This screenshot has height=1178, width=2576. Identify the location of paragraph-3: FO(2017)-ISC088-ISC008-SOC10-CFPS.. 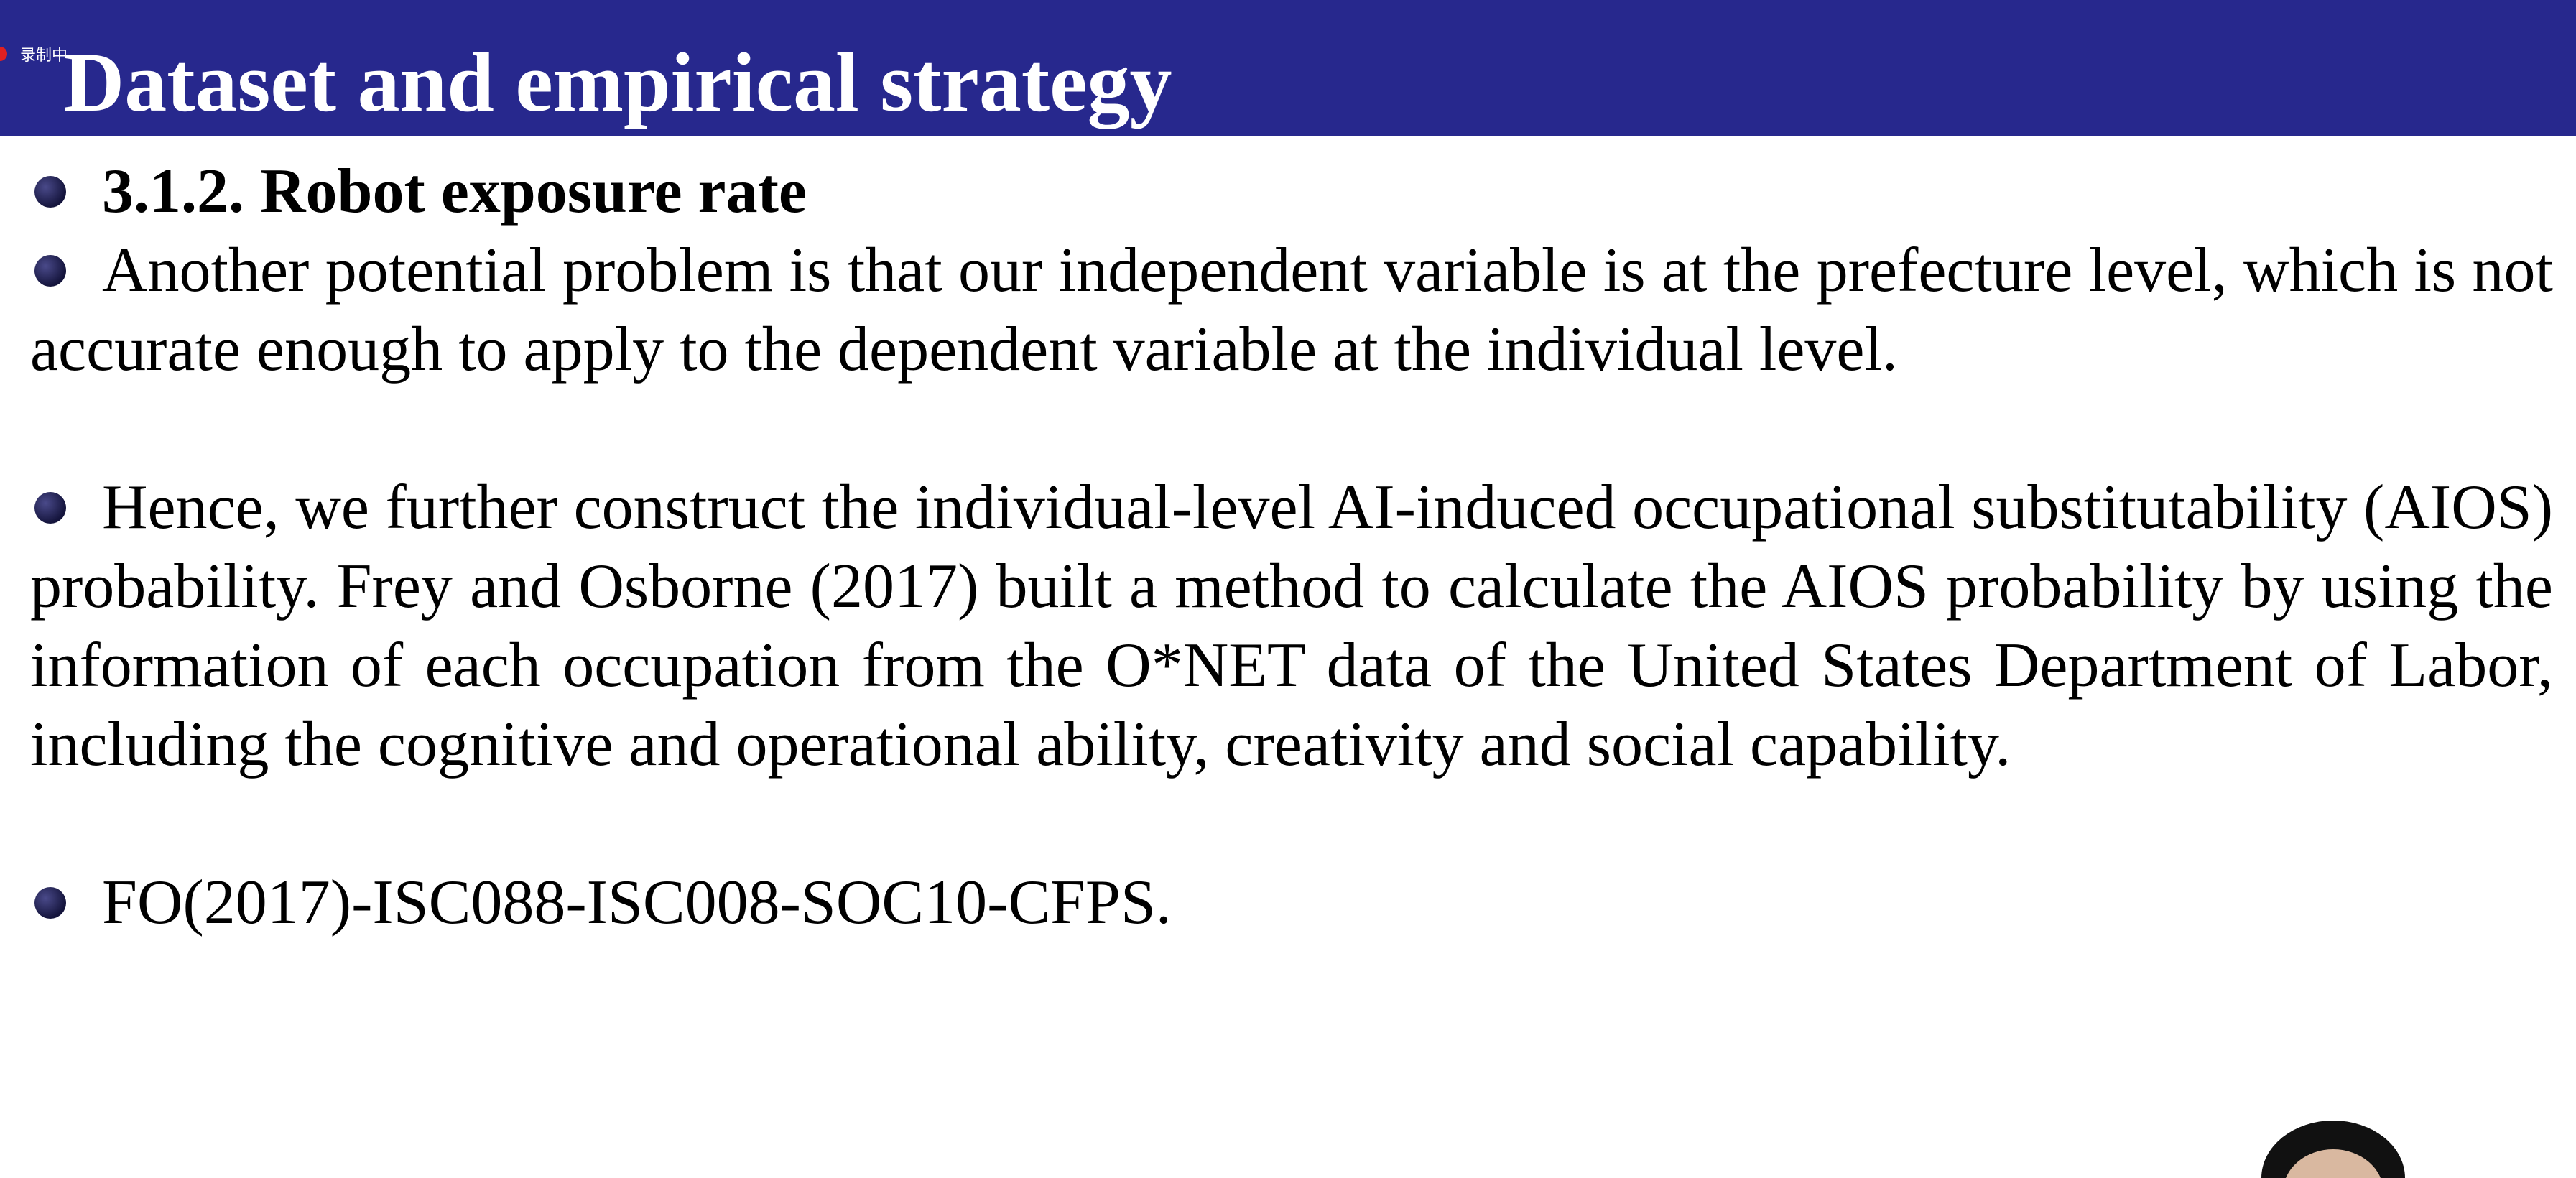
(1291, 902).